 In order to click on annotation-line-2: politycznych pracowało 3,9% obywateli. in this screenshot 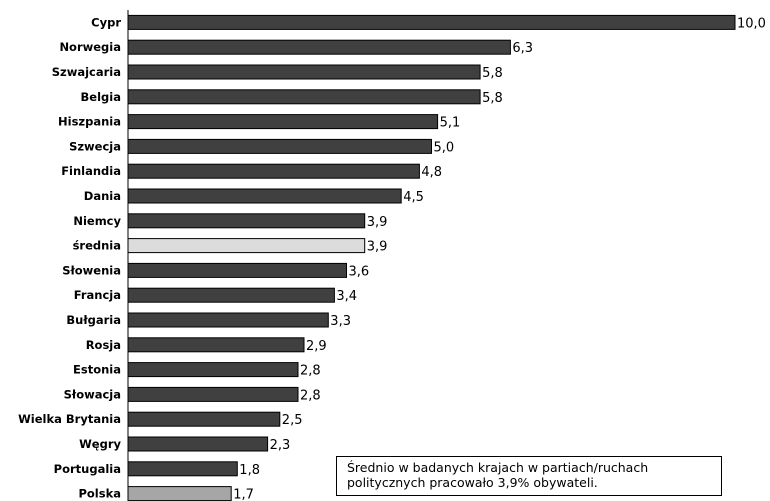, I will do `click(472, 482)`.